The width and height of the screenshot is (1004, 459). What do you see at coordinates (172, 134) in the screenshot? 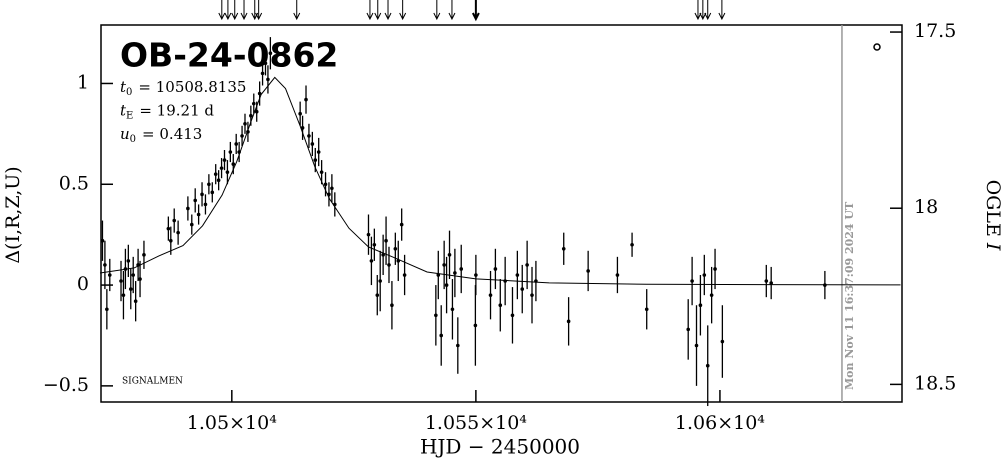
I see `parameter-text: = 0.413` at bounding box center [172, 134].